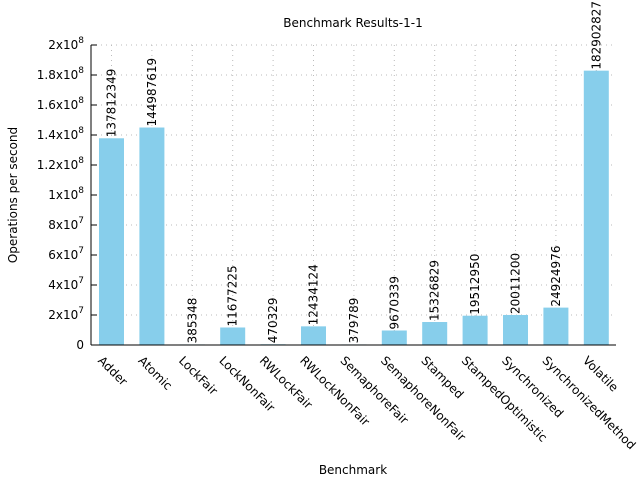 The height and width of the screenshot is (484, 640). Describe the element at coordinates (60, 164) in the screenshot. I see `y-tick-label: 1.2x108` at that location.